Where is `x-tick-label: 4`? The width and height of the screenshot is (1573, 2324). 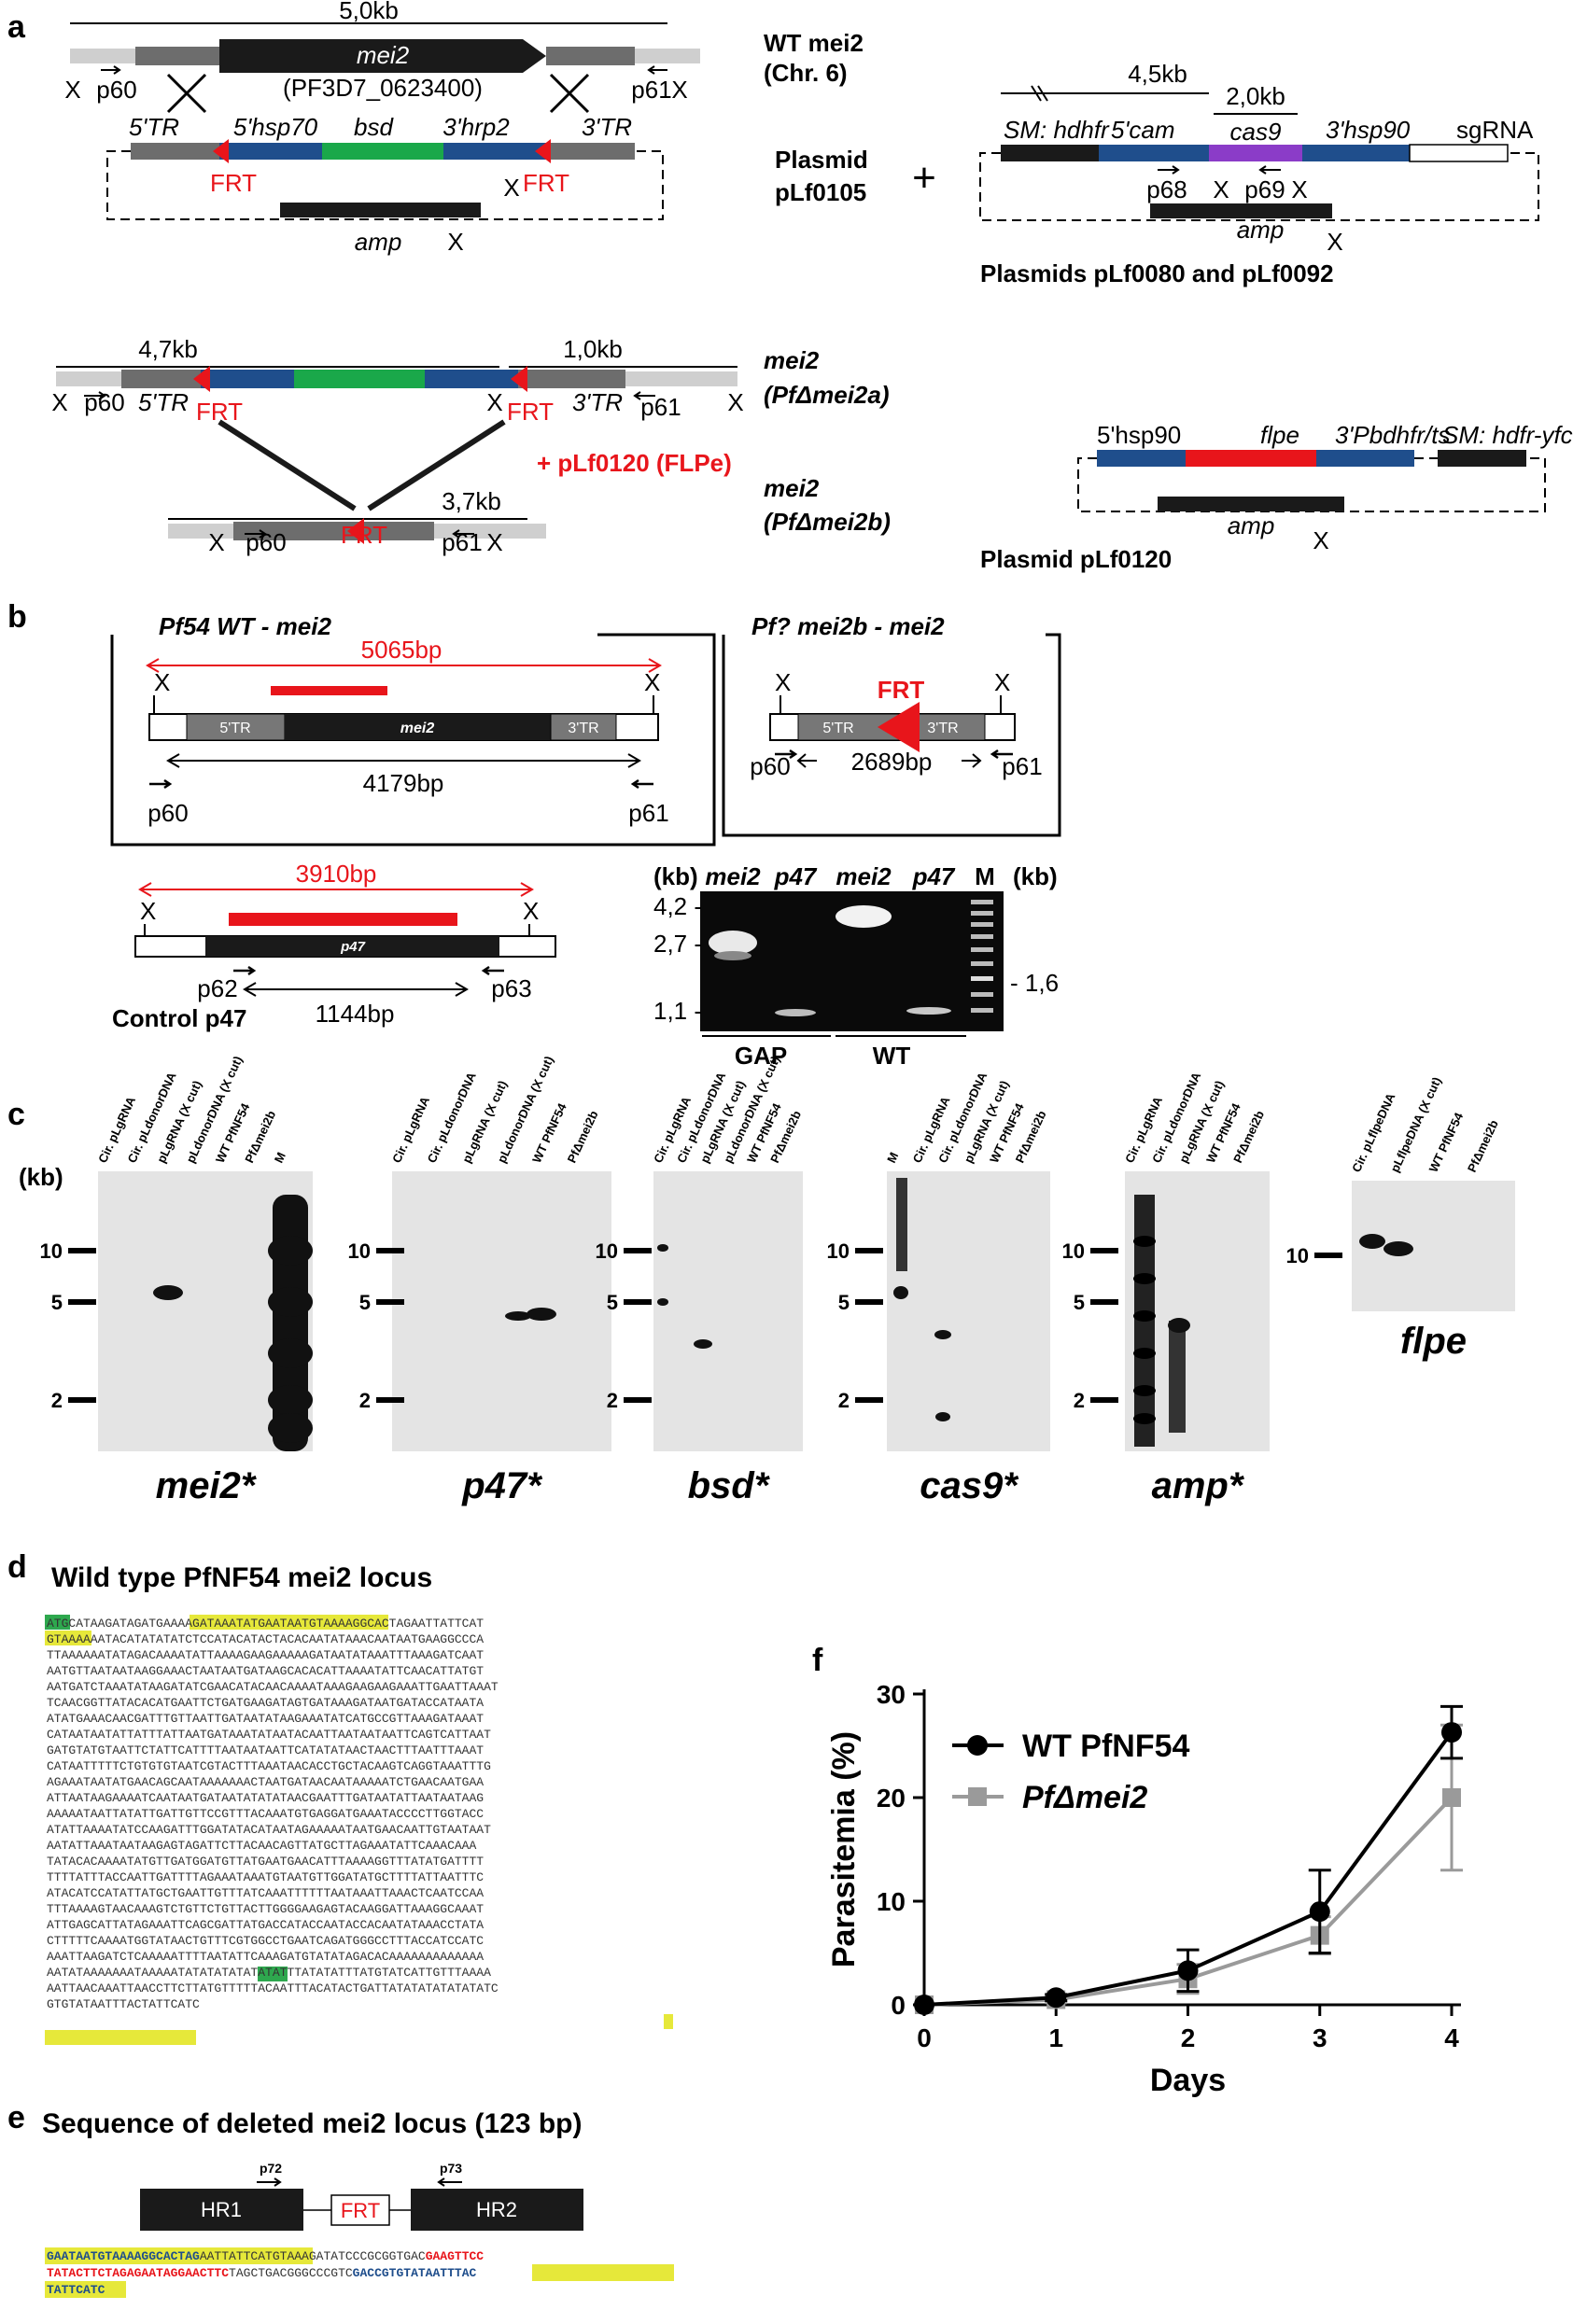 x-tick-label: 4 is located at coordinates (1451, 2037).